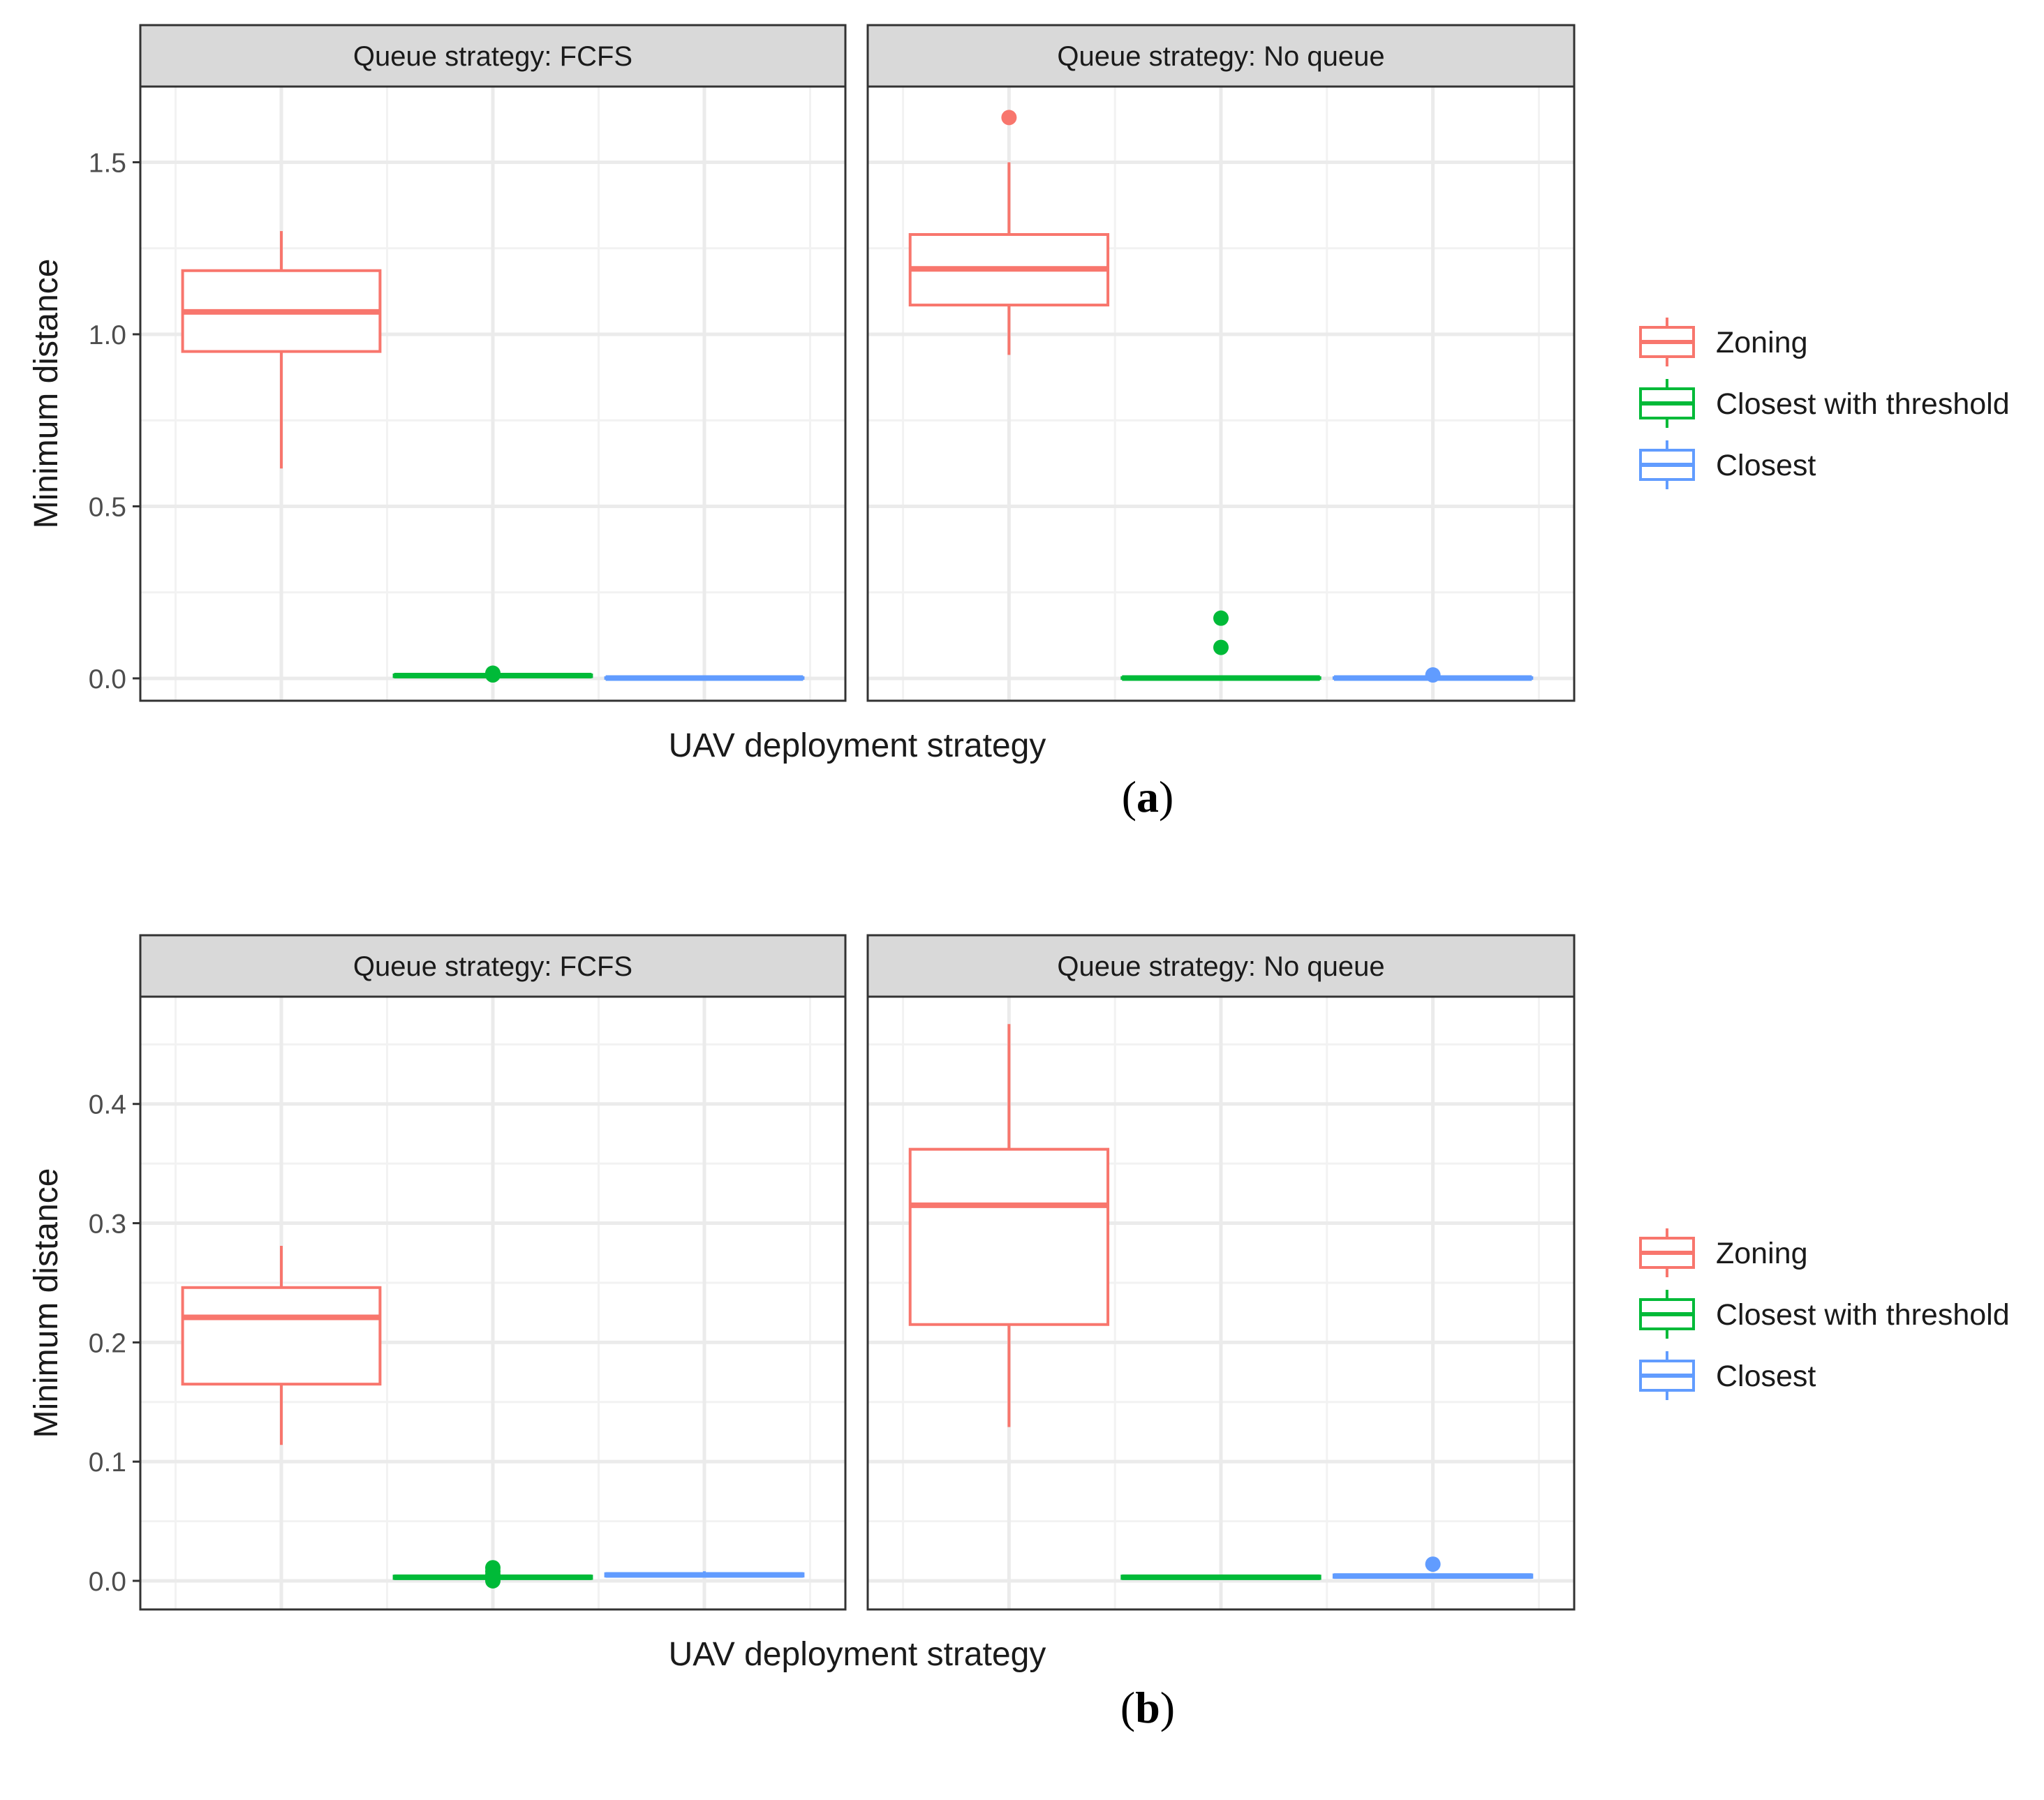 This screenshot has height=1800, width=2044. Describe the element at coordinates (108, 1343) in the screenshot. I see `y-tick-label: 0.2` at that location.